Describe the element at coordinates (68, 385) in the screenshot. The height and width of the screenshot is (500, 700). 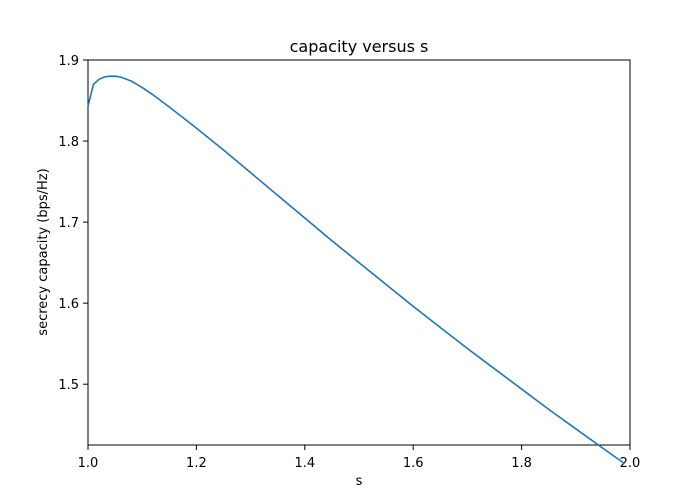
I see `y-tick-label: 1.5` at that location.